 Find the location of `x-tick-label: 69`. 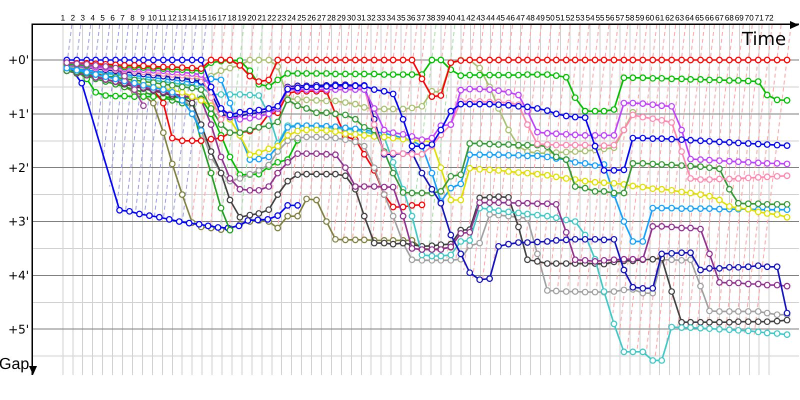

x-tick-label: 69 is located at coordinates (739, 17).